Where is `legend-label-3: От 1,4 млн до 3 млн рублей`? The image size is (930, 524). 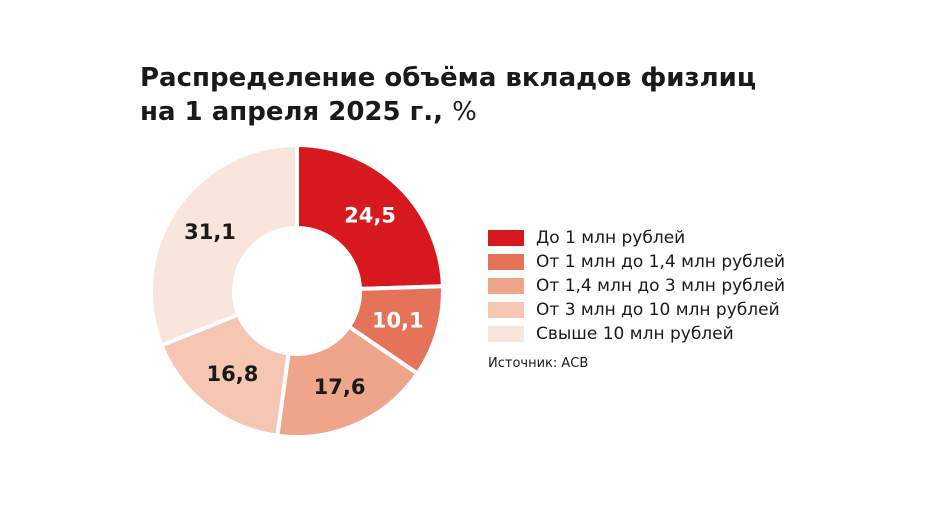 legend-label-3: От 1,4 млн до 3 млн рублей is located at coordinates (661, 286).